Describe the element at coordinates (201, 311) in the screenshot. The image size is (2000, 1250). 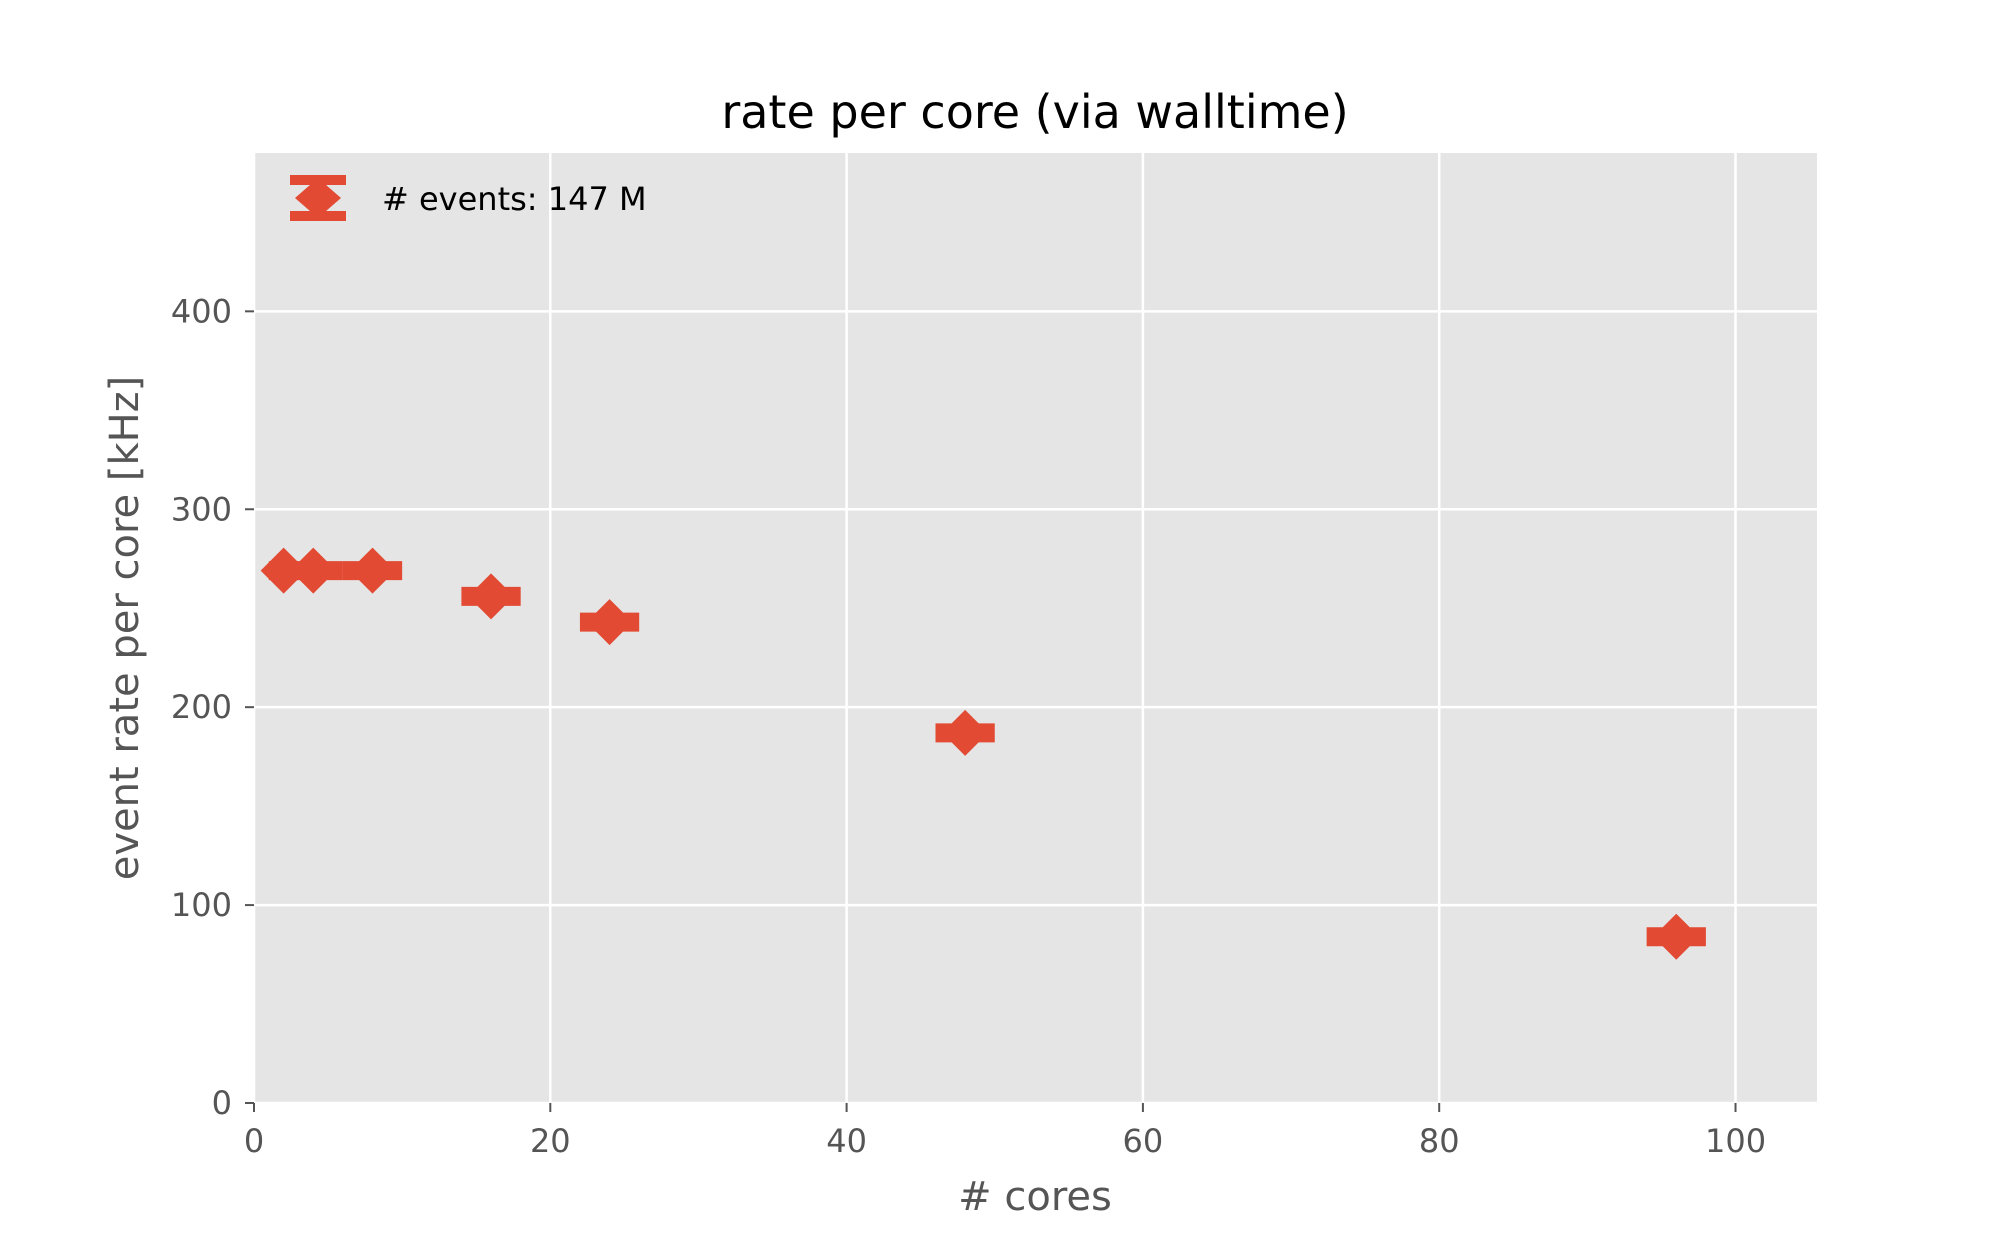
I see `y-tick-label: 400` at that location.